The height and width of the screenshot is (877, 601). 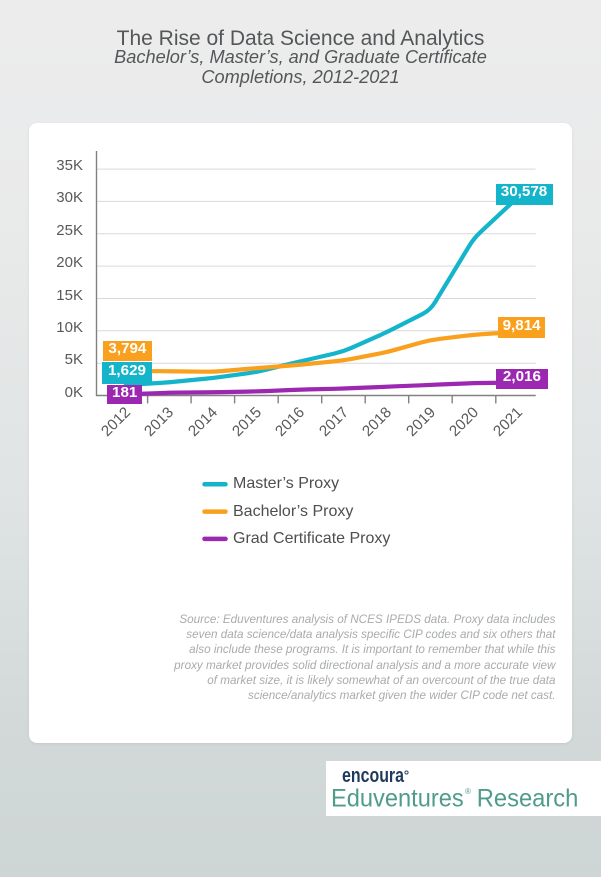 What do you see at coordinates (397, 799) in the screenshot?
I see `svg-text: Eduventures` at bounding box center [397, 799].